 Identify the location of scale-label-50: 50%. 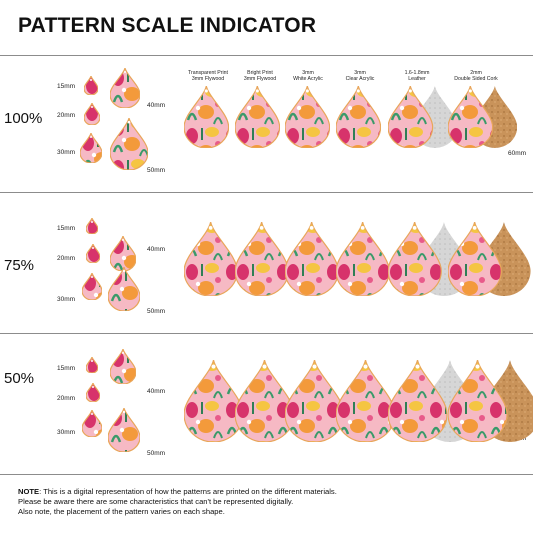
(19, 378).